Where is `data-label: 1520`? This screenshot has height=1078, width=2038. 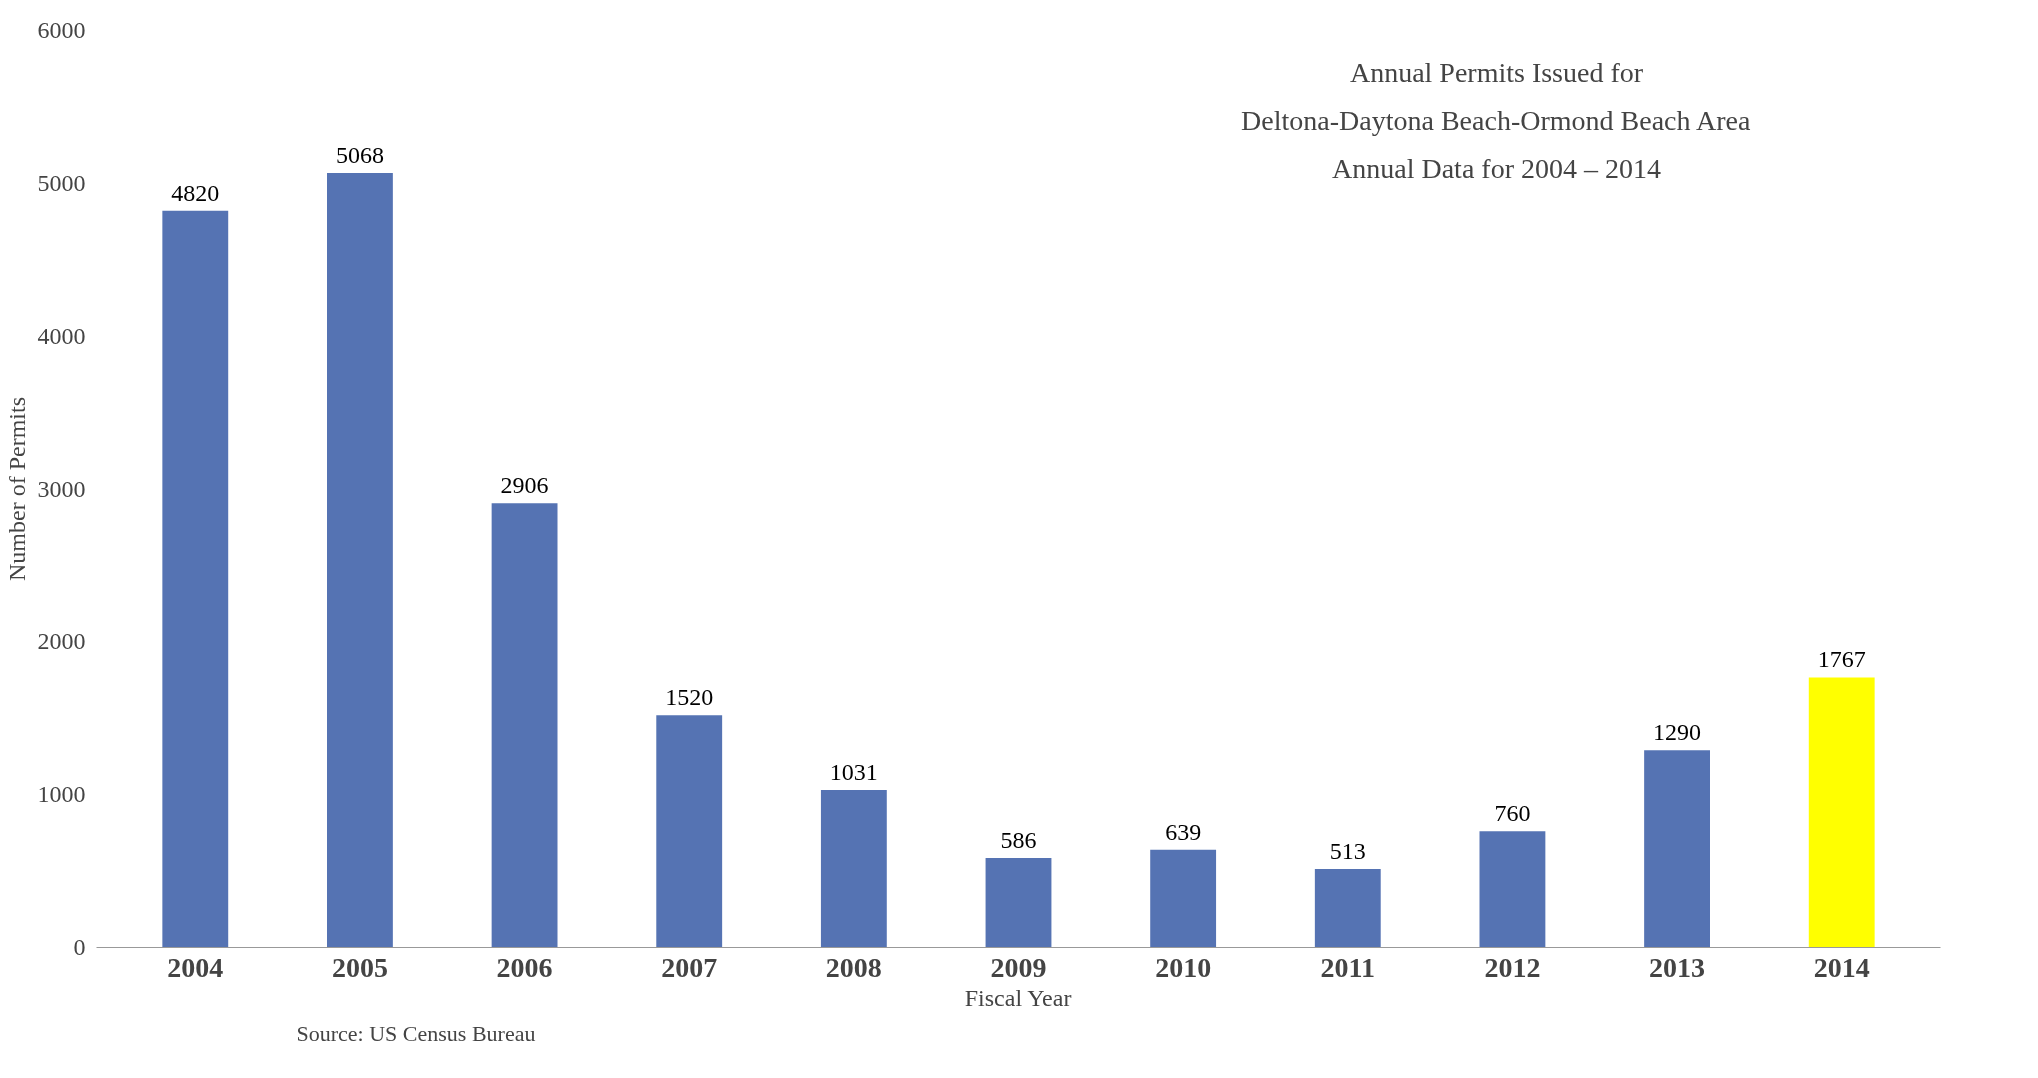
data-label: 1520 is located at coordinates (689, 697).